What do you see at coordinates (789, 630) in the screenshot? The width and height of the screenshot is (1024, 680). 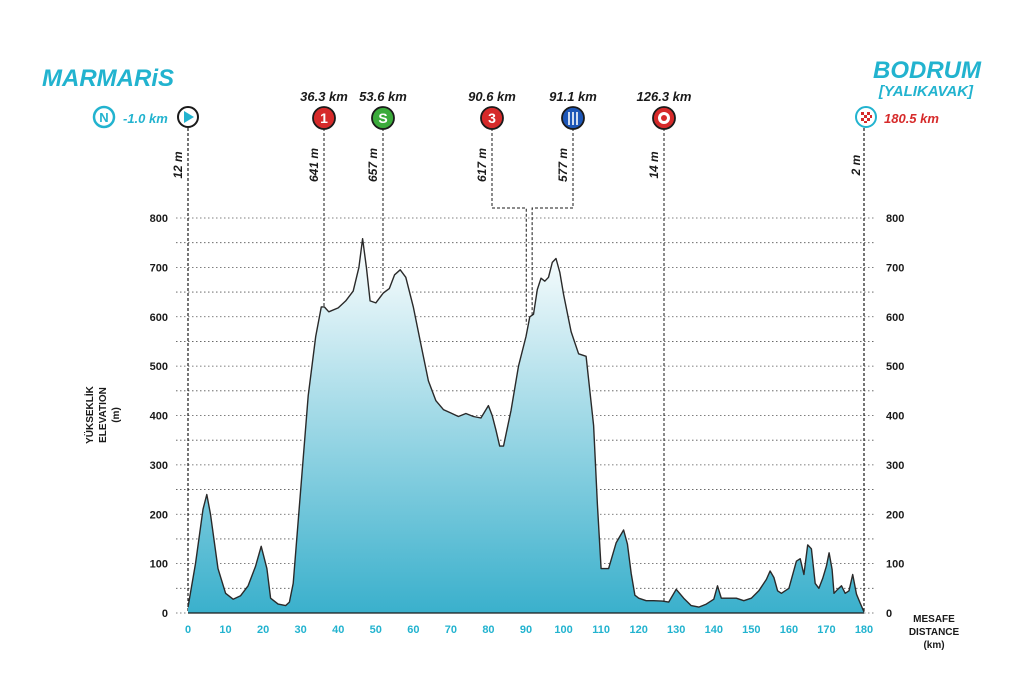 I see `x-tick: 160` at bounding box center [789, 630].